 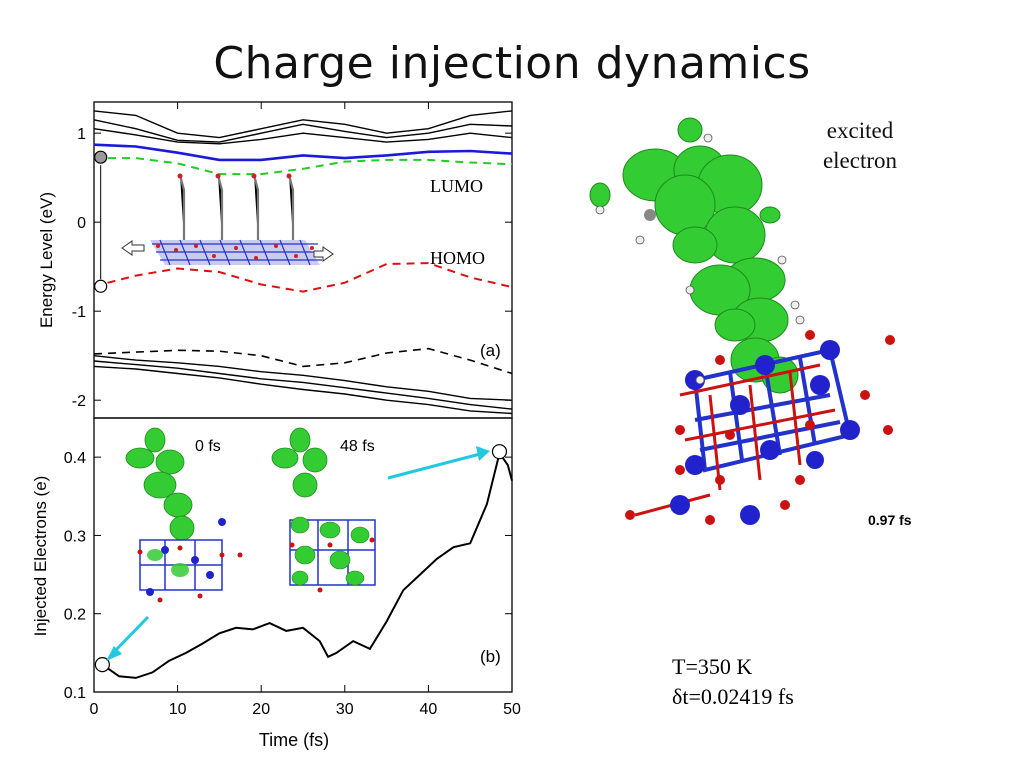 What do you see at coordinates (512, 709) in the screenshot?
I see `x-tick-label-5: 50` at bounding box center [512, 709].